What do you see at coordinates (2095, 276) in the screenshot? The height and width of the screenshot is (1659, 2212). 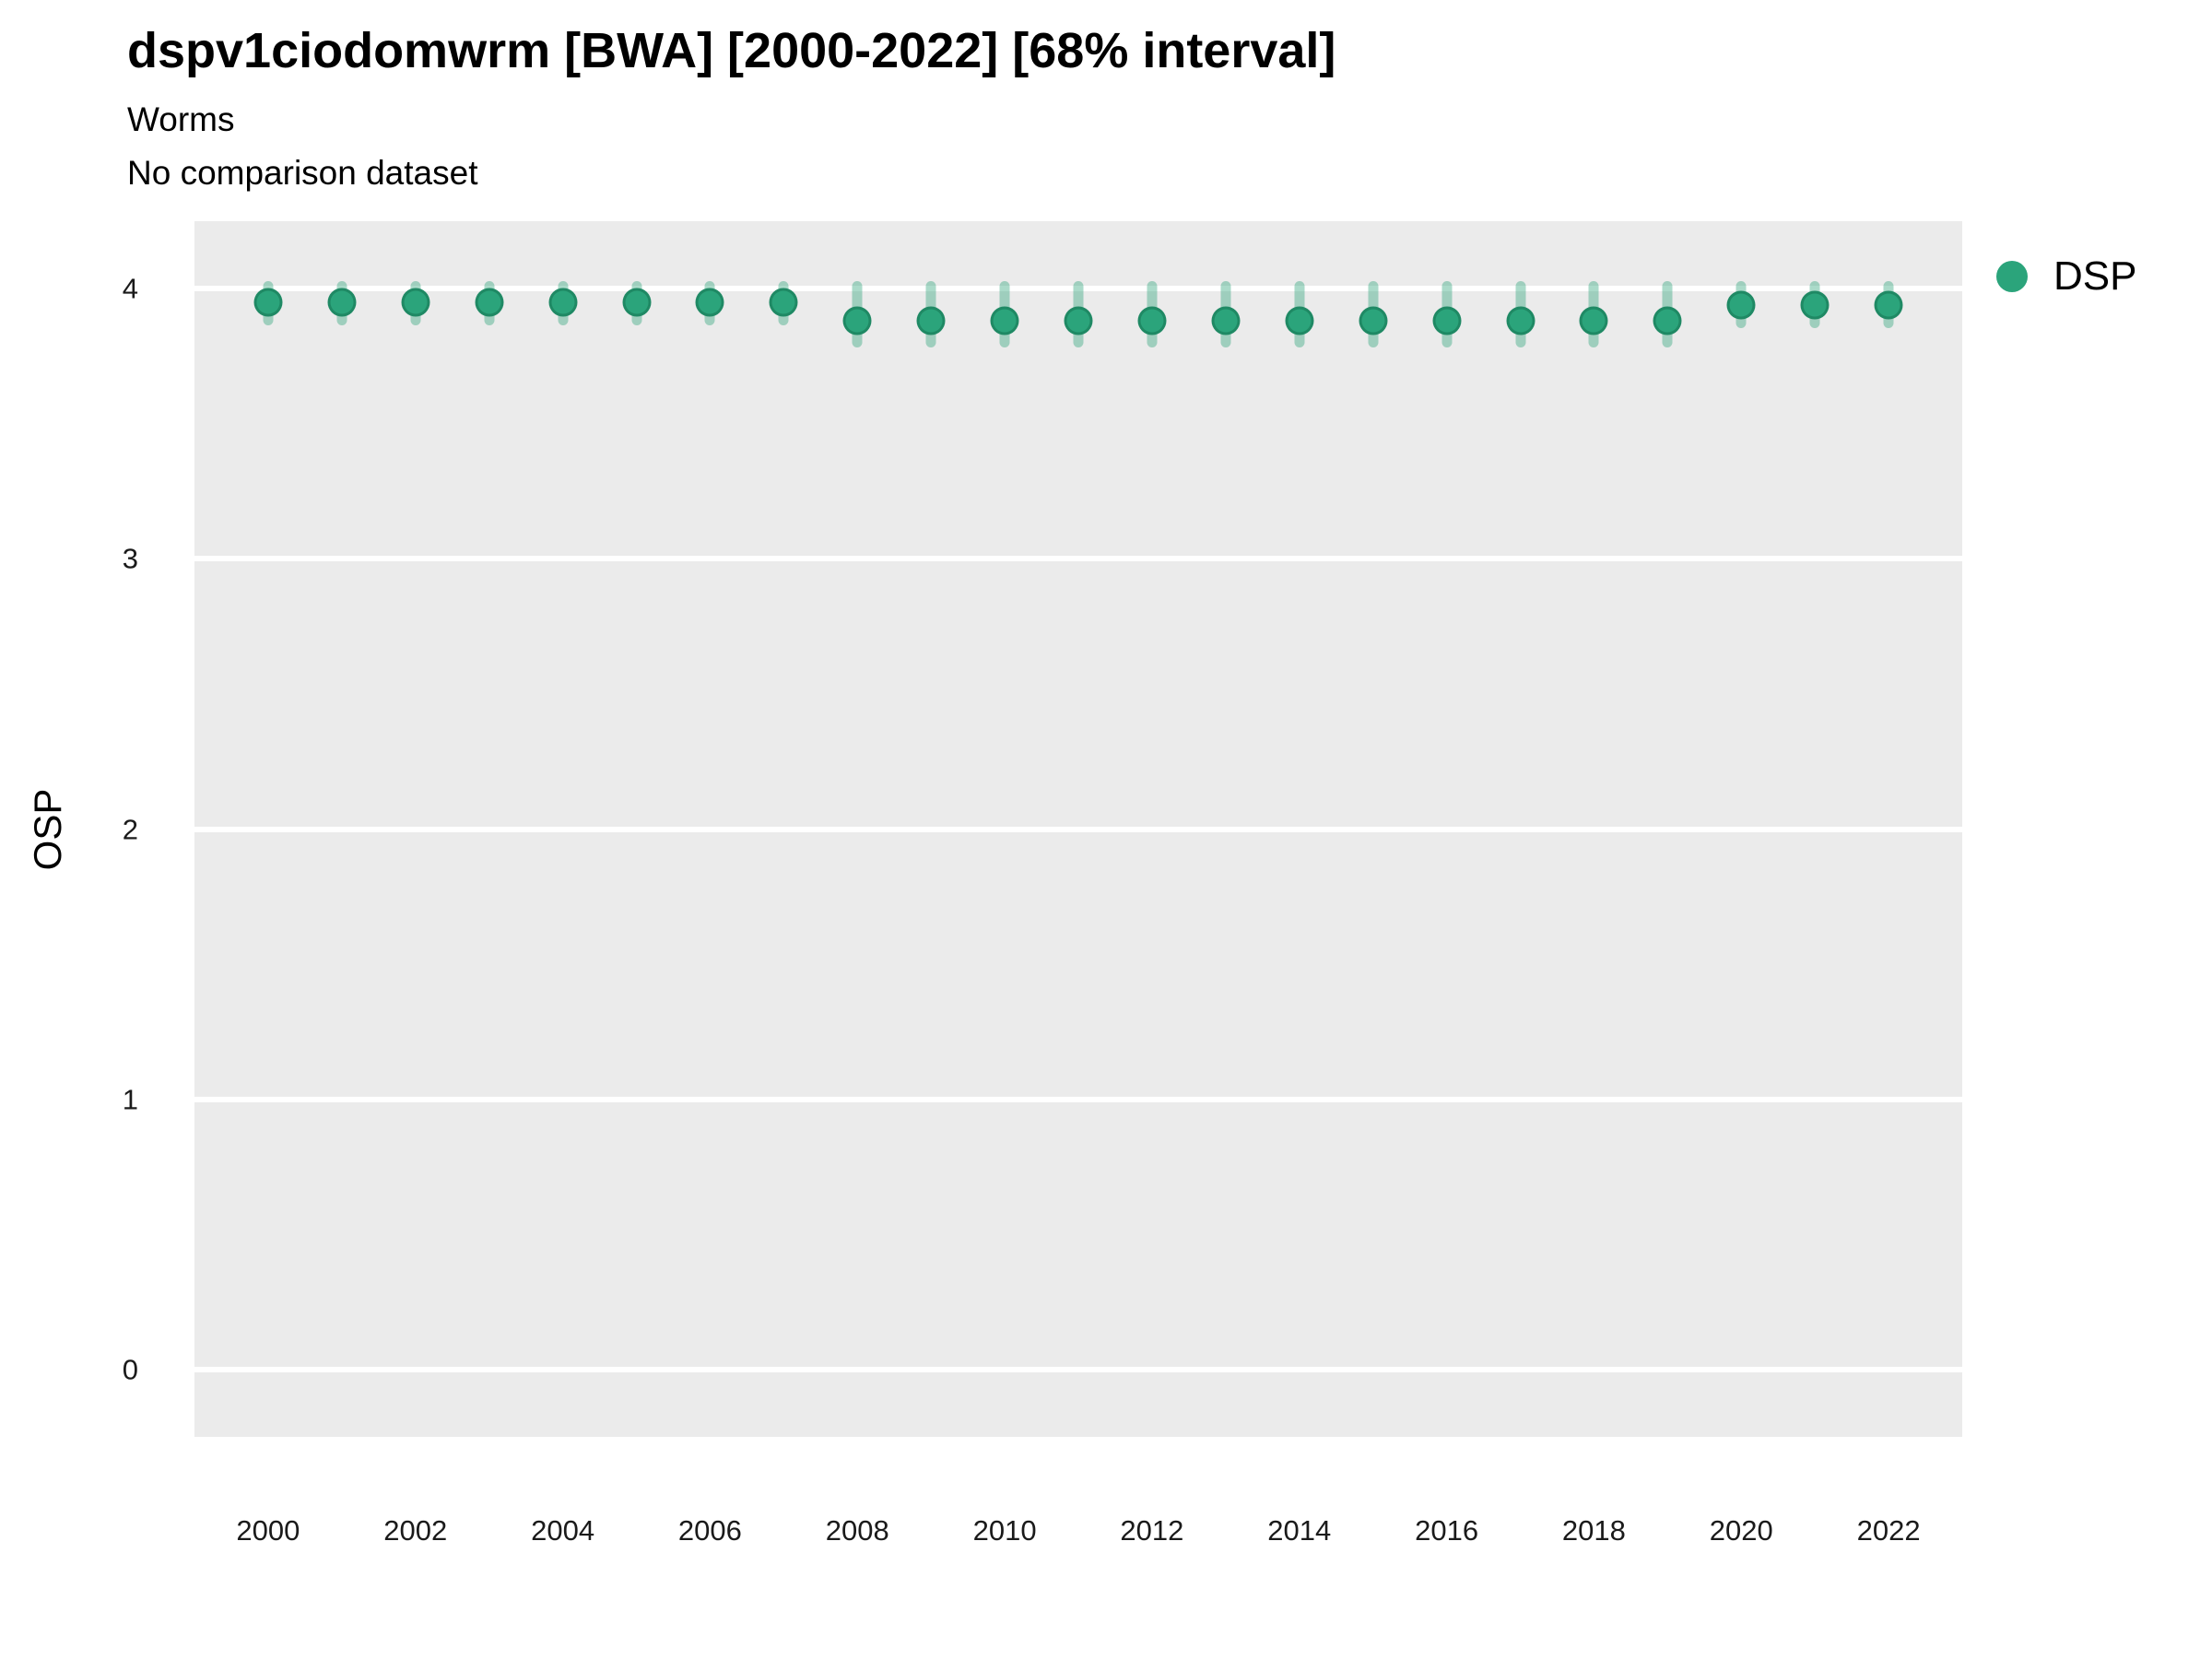 I see `legend-label-dsp: DSP` at bounding box center [2095, 276].